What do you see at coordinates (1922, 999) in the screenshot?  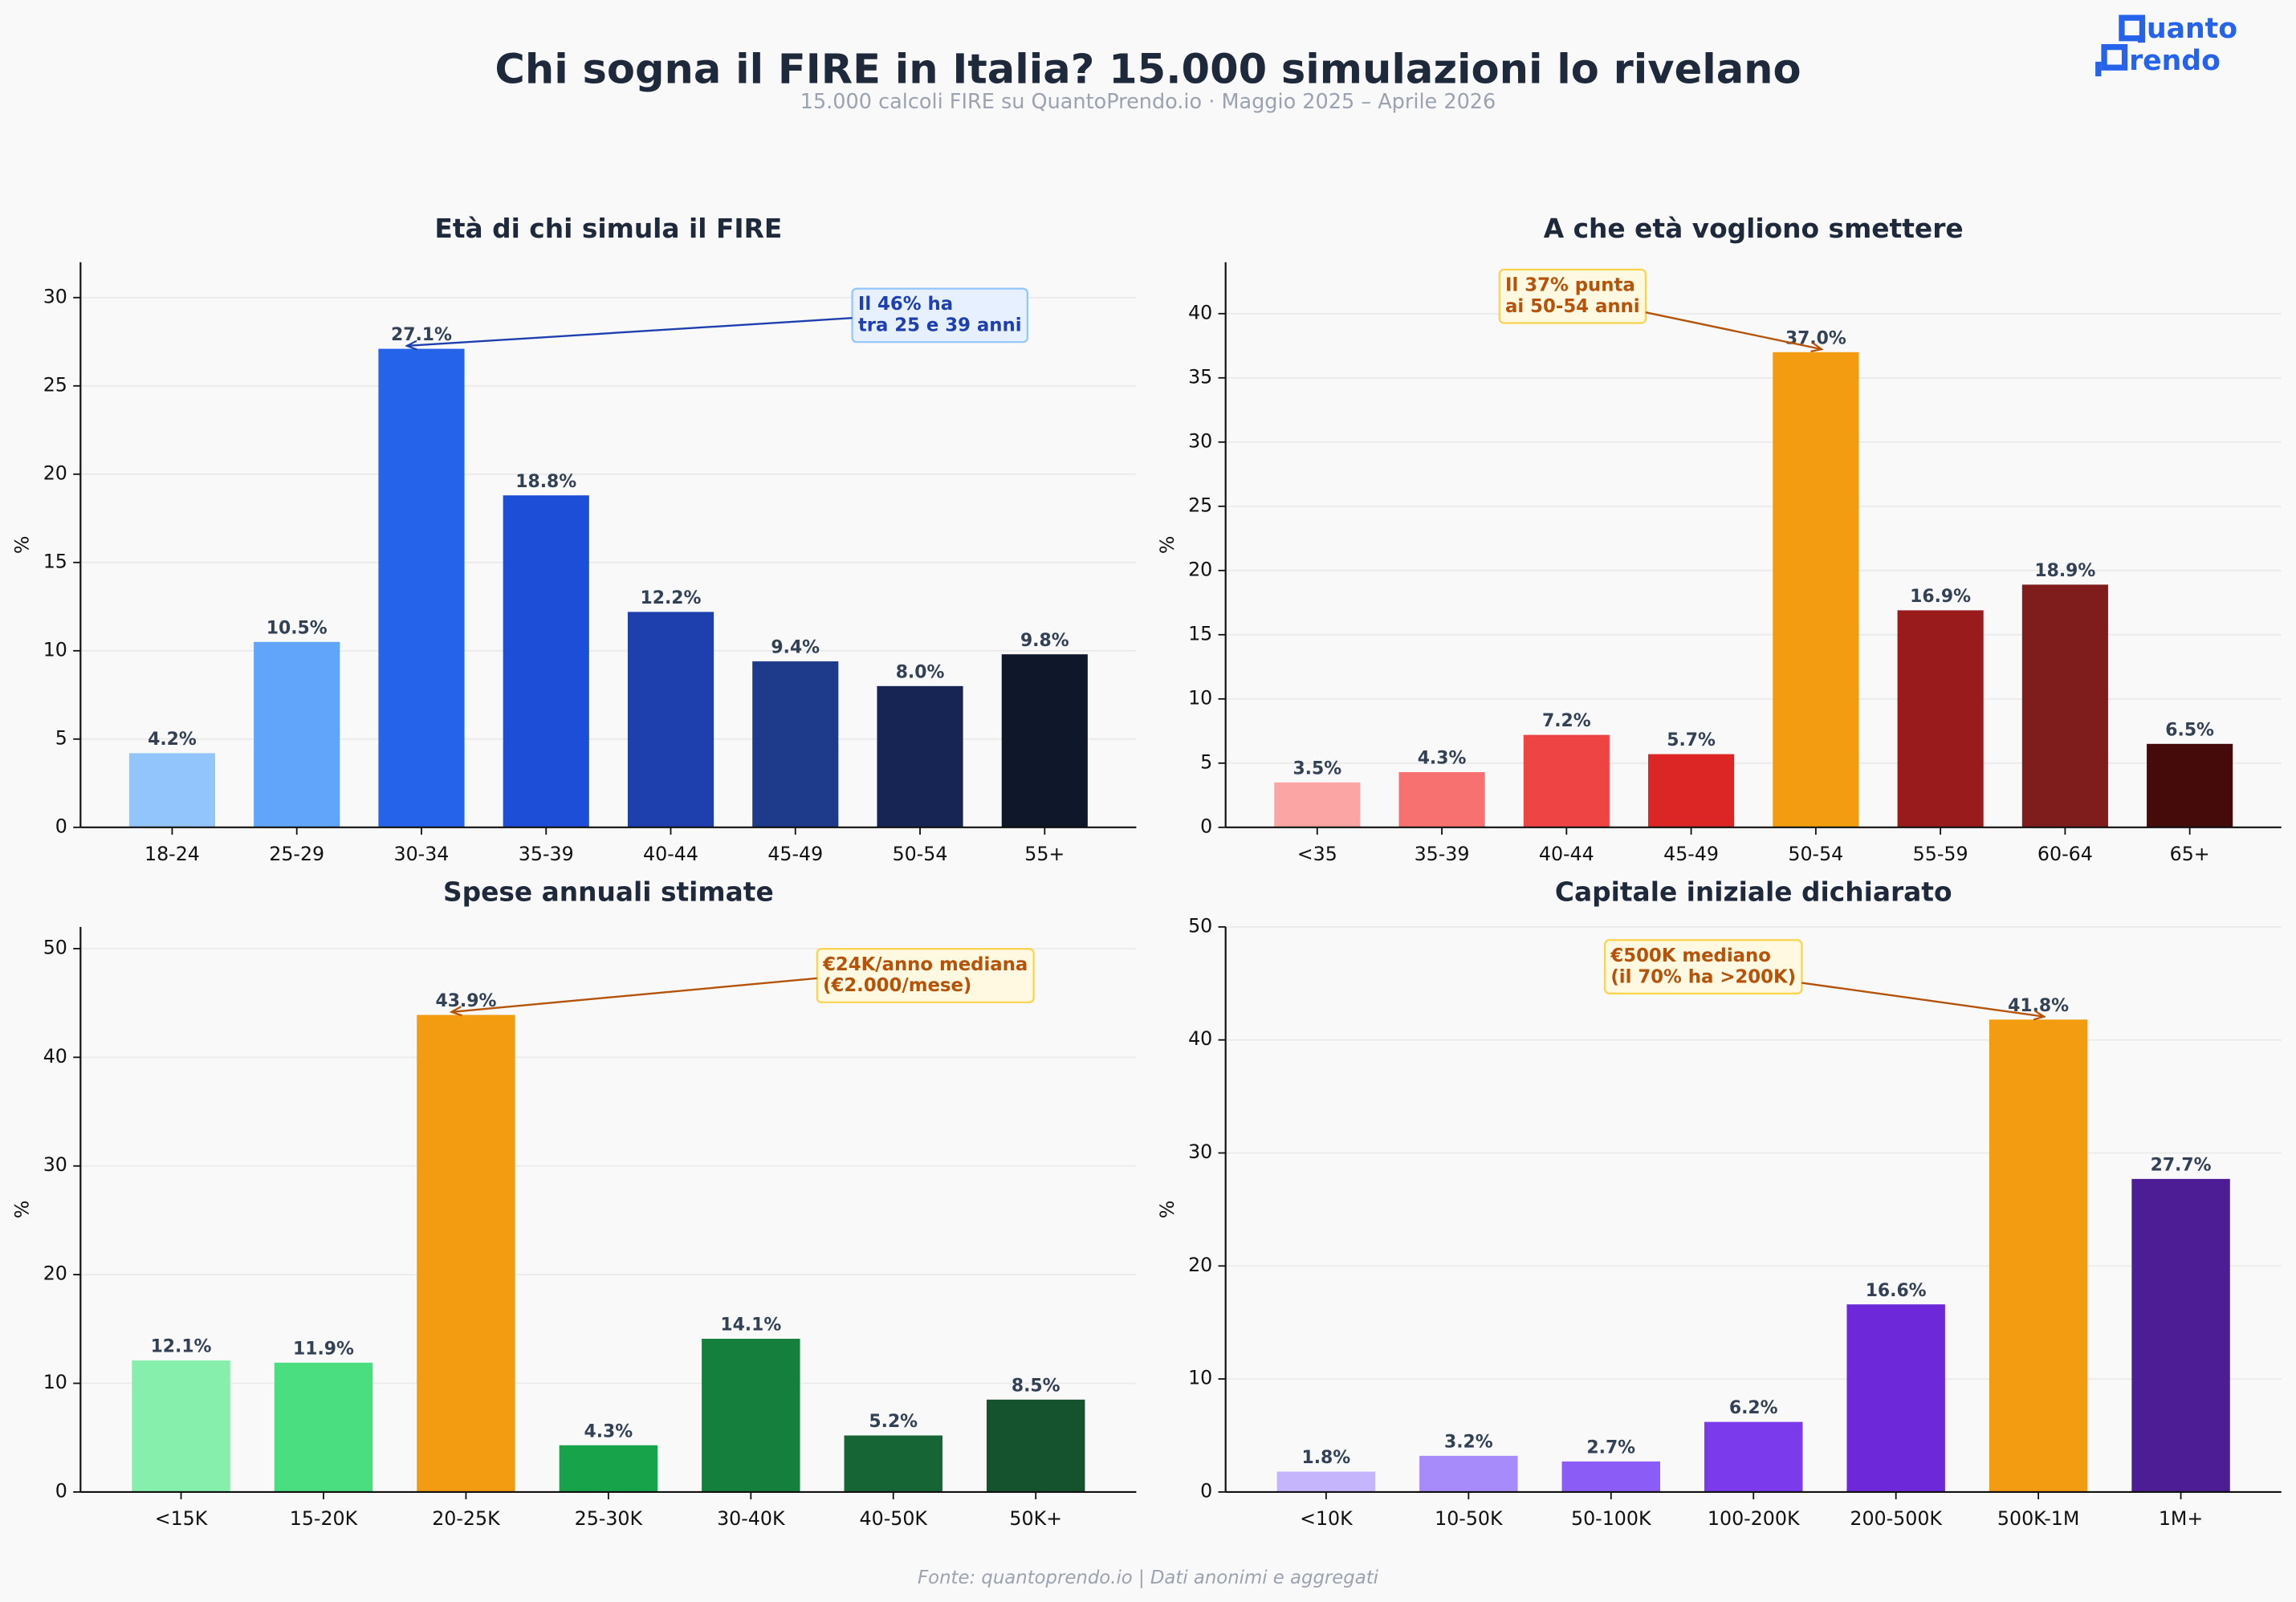 I see `annotation-arrow` at bounding box center [1922, 999].